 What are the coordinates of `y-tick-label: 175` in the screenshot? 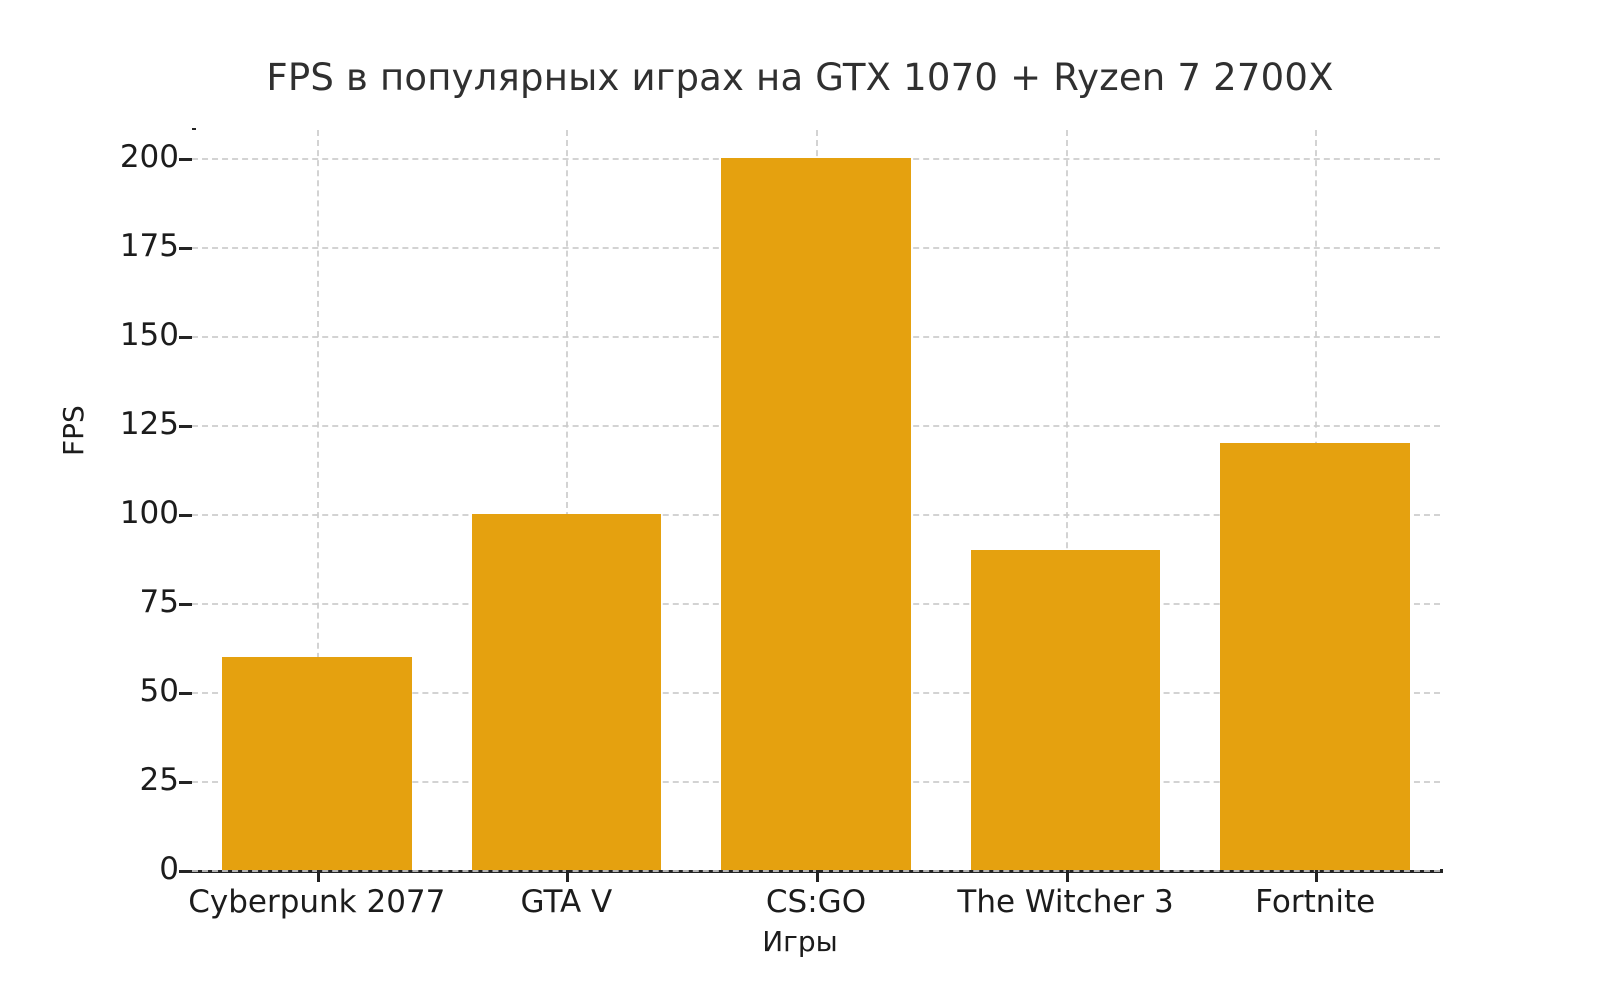 It's located at (149, 246).